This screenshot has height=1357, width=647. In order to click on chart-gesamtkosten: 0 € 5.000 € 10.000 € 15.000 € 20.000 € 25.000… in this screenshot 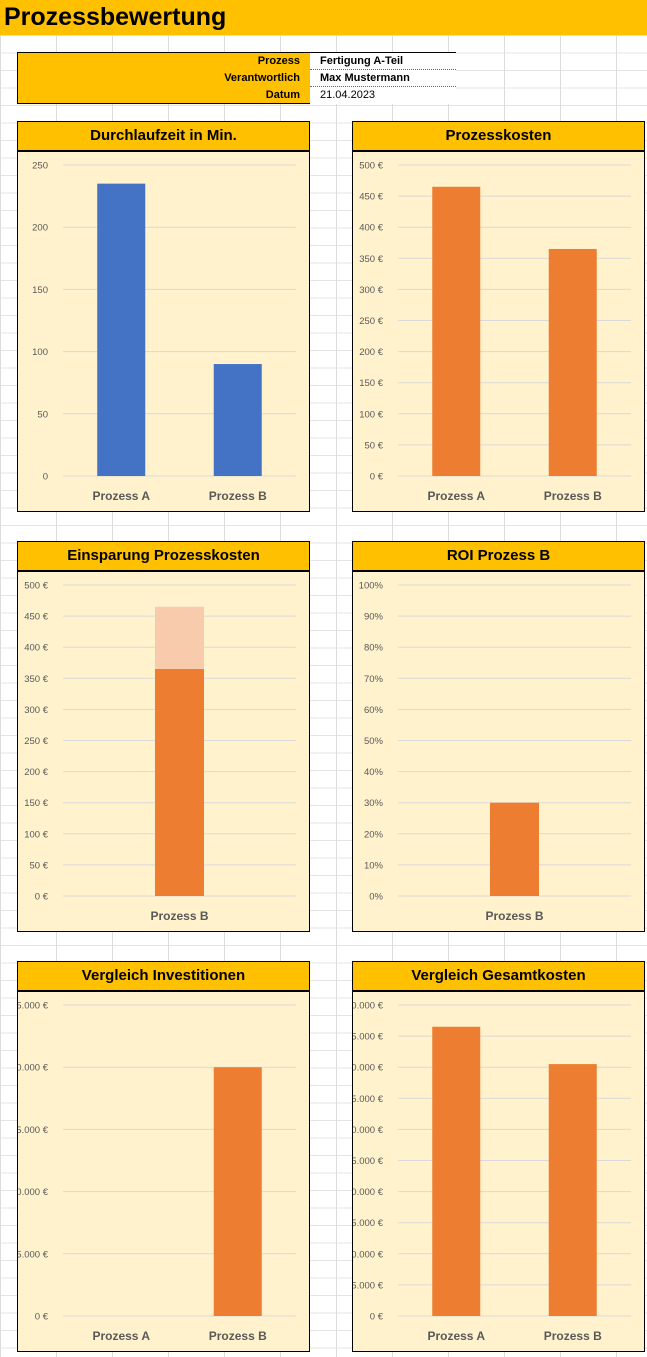, I will do `click(492, 1172)`.